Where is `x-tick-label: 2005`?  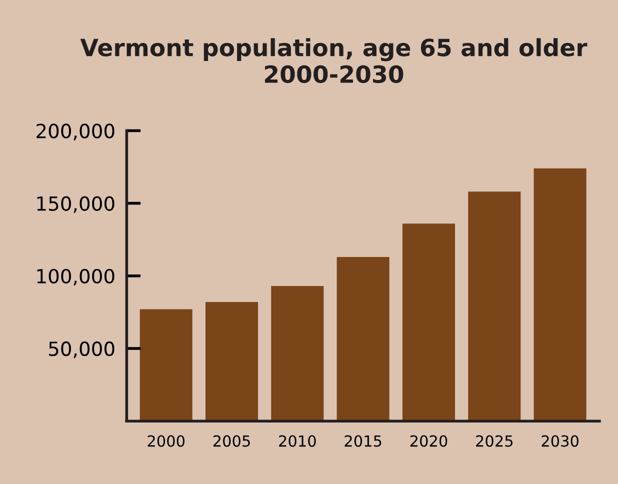 x-tick-label: 2005 is located at coordinates (231, 441).